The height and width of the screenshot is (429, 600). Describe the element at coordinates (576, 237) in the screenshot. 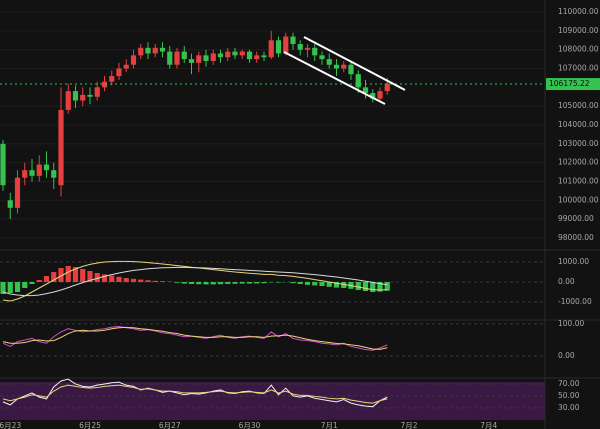

I see `y-tick-label: 98000.00` at that location.